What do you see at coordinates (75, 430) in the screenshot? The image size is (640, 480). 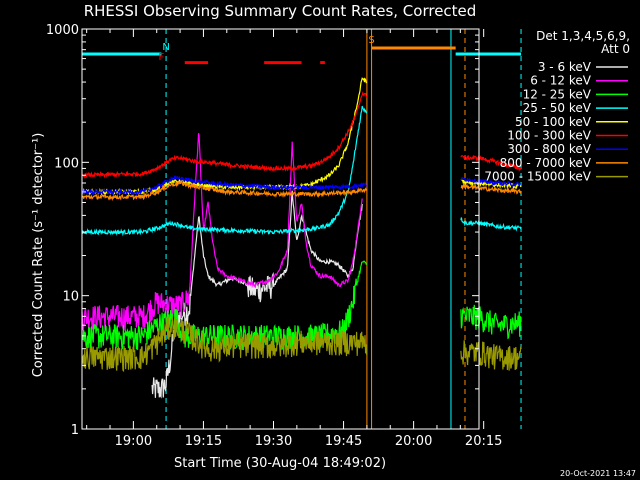 I see `y-tick-label: 1` at bounding box center [75, 430].